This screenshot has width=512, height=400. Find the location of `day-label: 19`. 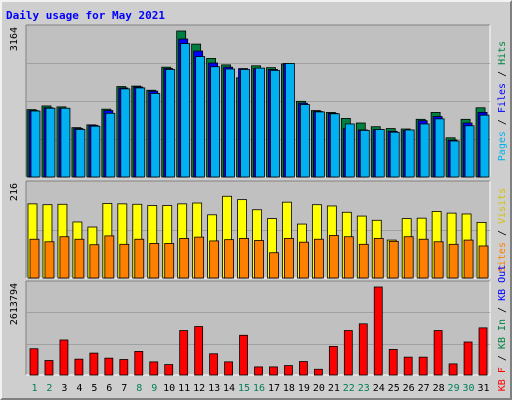

day-label: 19 is located at coordinates (304, 388).